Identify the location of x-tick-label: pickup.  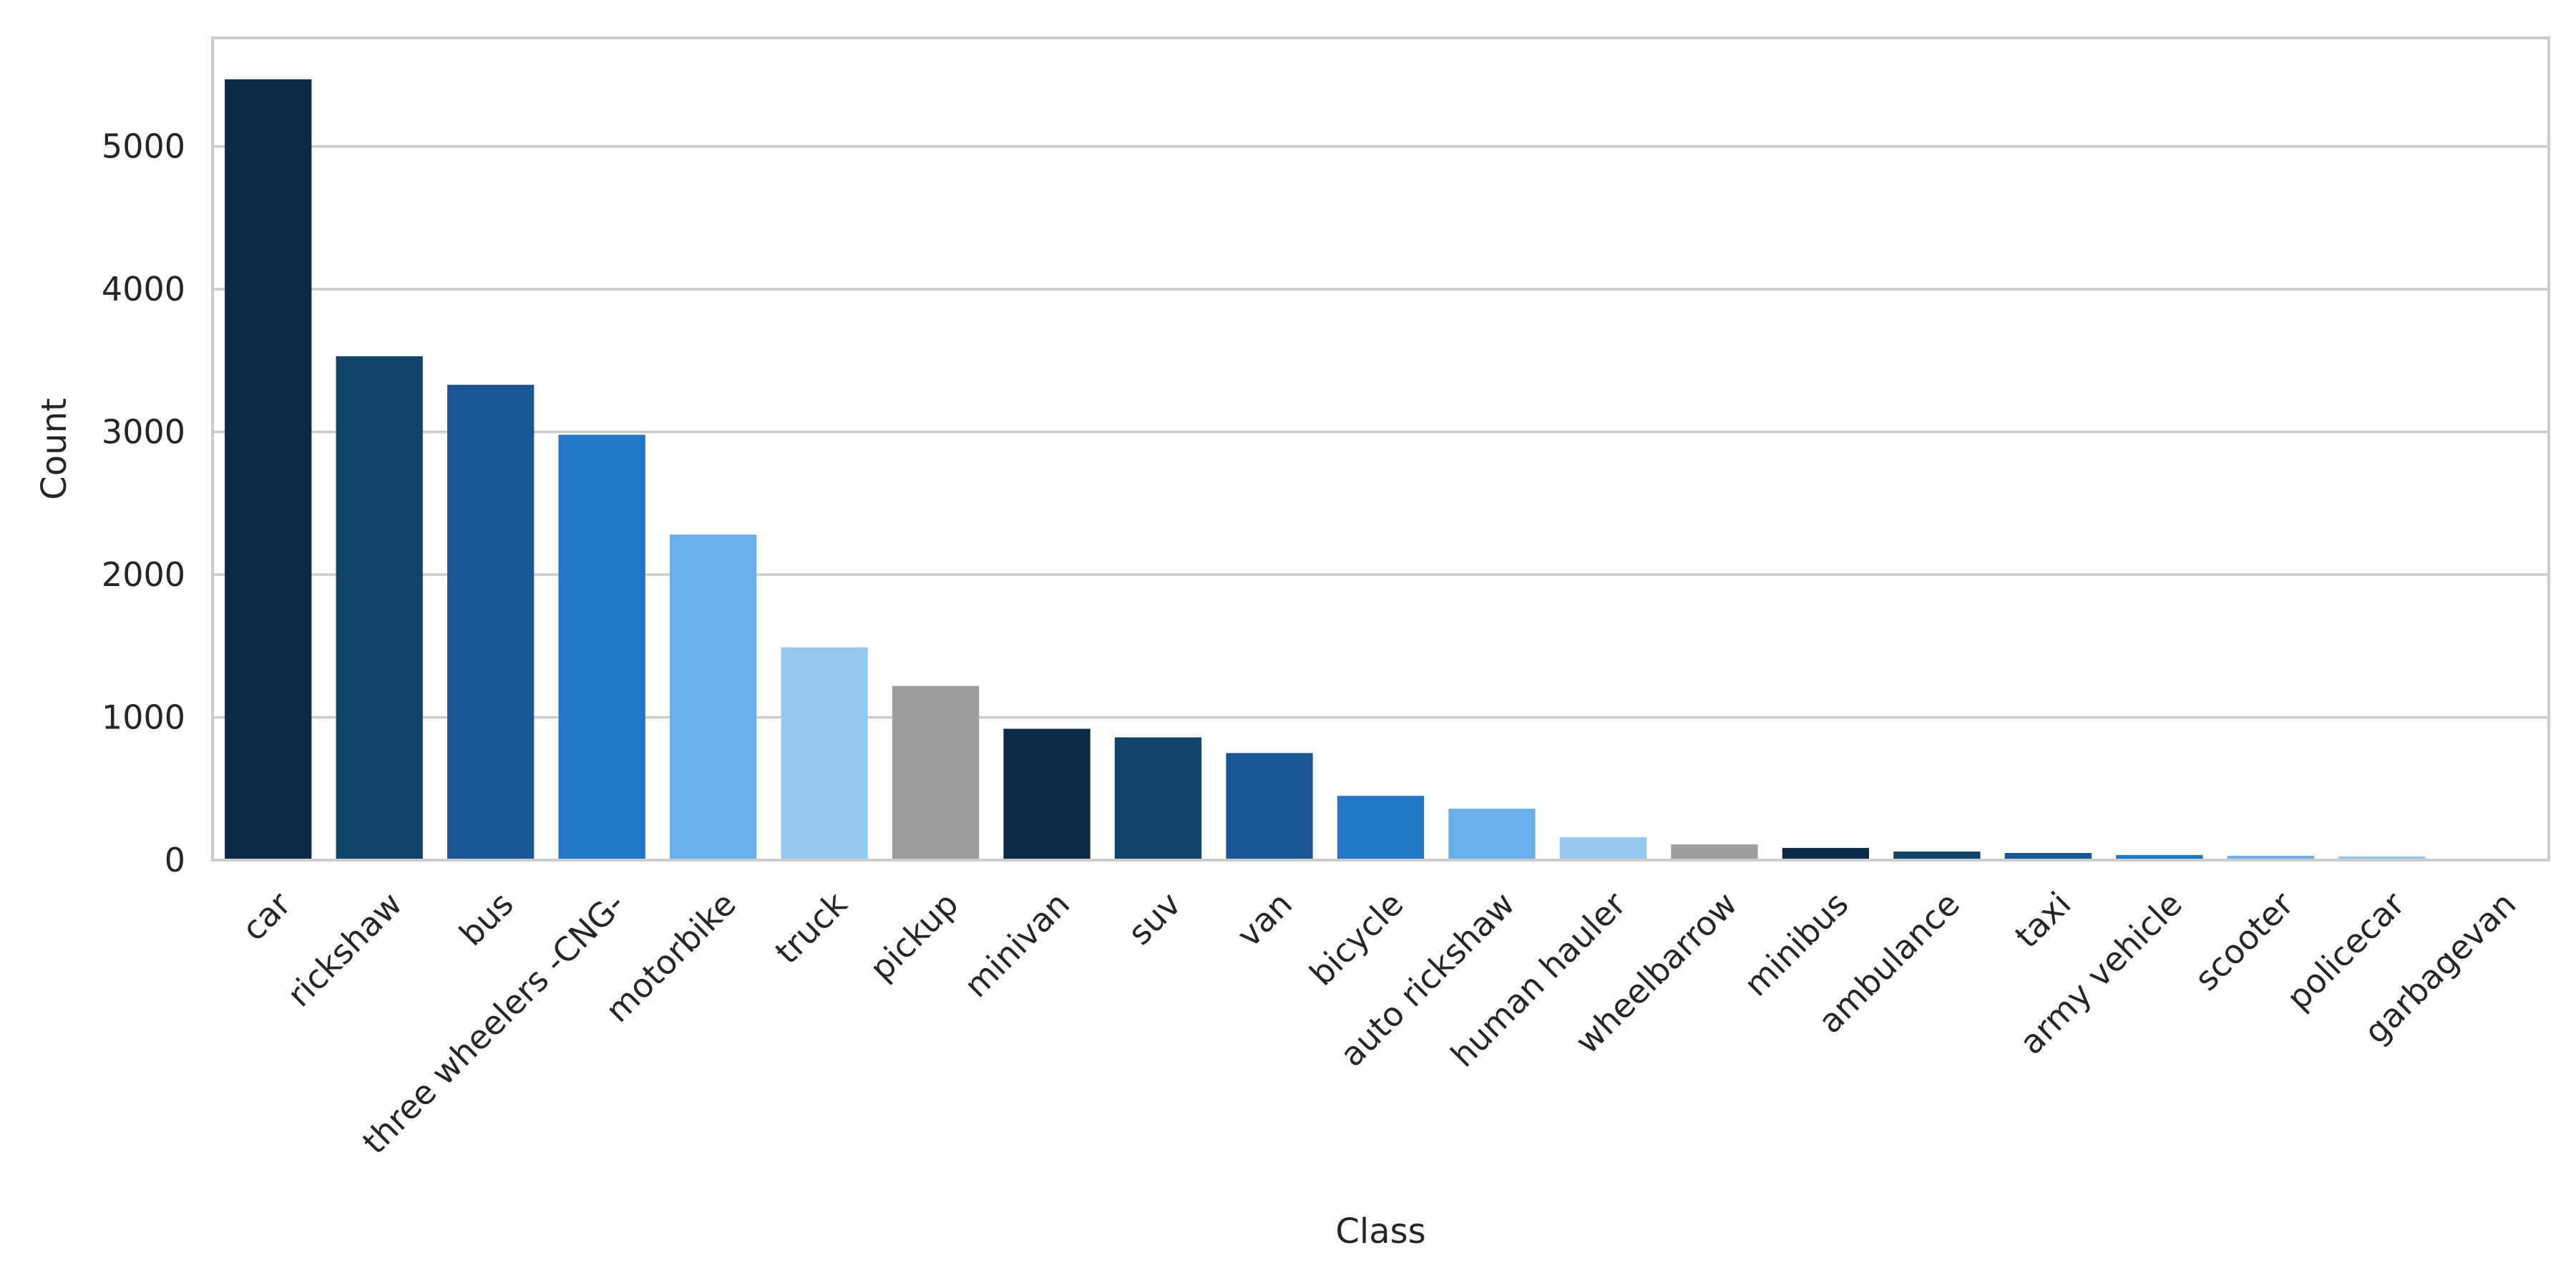
(914, 936).